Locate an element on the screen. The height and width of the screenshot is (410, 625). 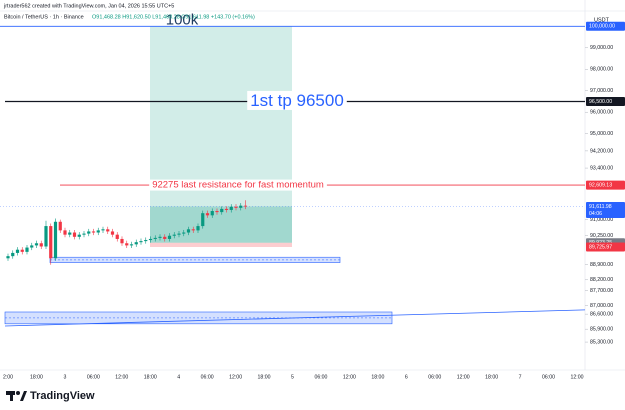
level-text: 1st tp 96500 is located at coordinates (297, 100).